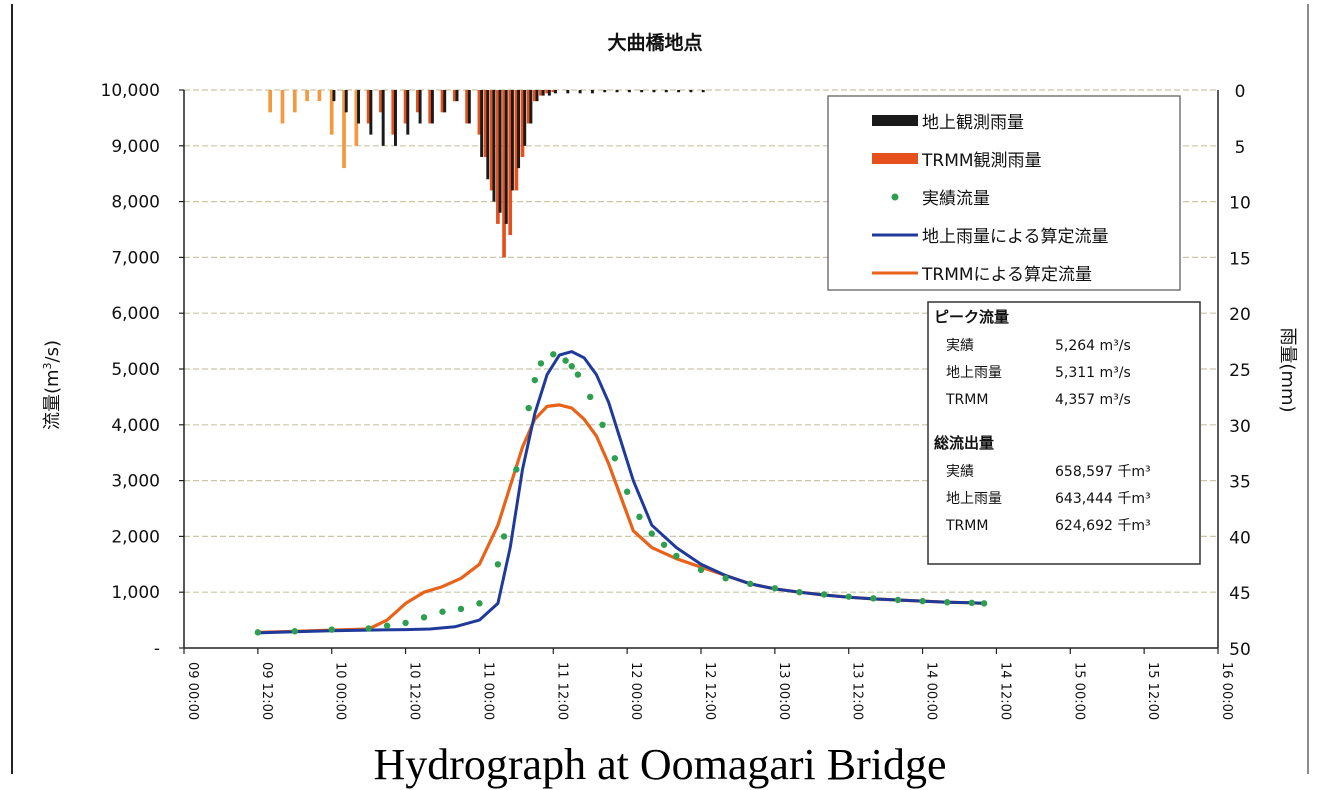 The height and width of the screenshot is (790, 1320). What do you see at coordinates (135, 203) in the screenshot?
I see `y-tick-label: 8,000` at bounding box center [135, 203].